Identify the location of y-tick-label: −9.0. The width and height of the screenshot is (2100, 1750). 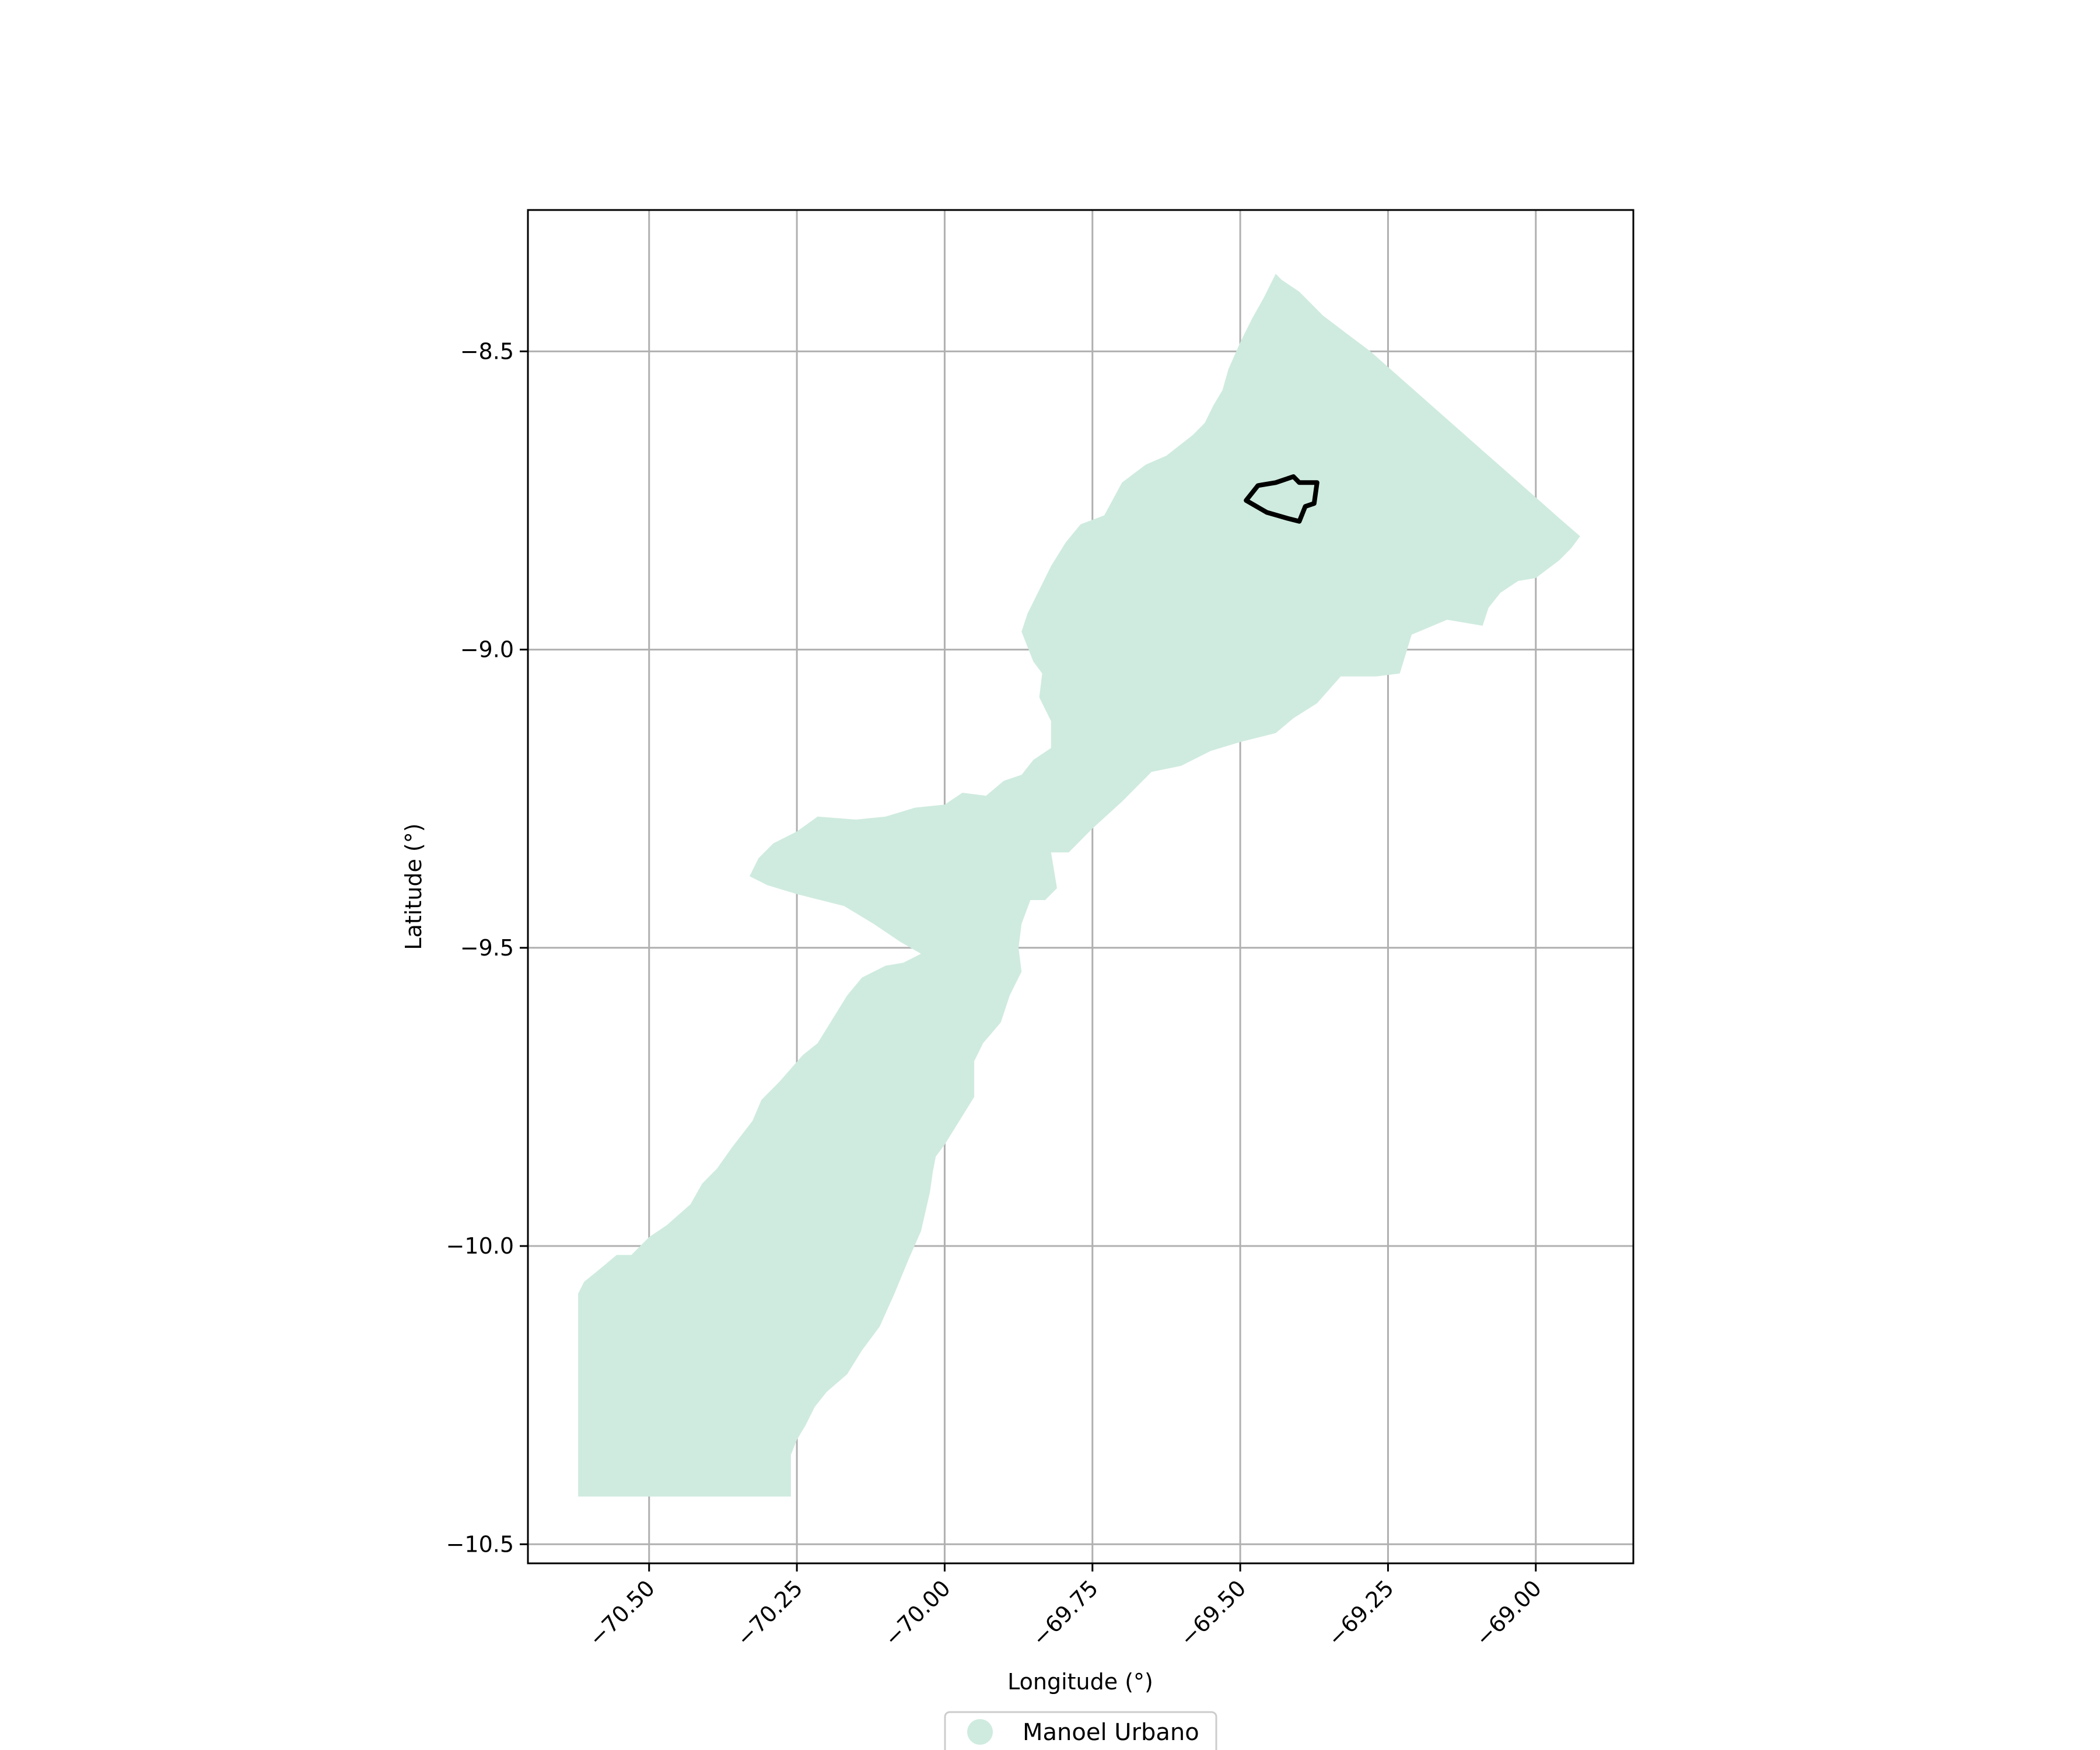
(487, 650).